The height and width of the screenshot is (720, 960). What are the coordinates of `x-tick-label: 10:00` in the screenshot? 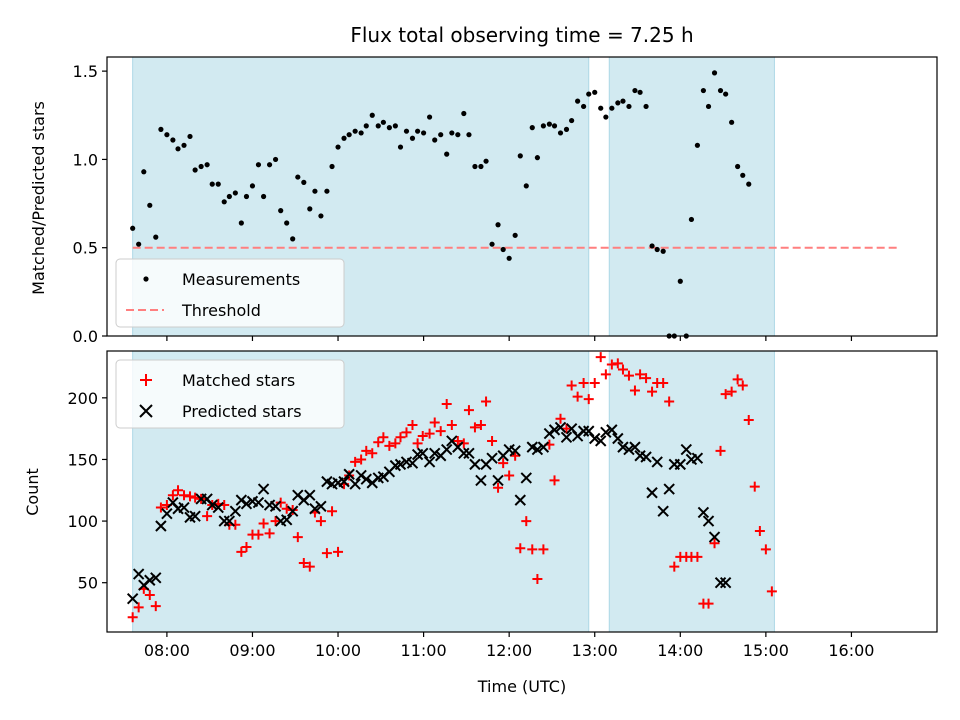 It's located at (338, 650).